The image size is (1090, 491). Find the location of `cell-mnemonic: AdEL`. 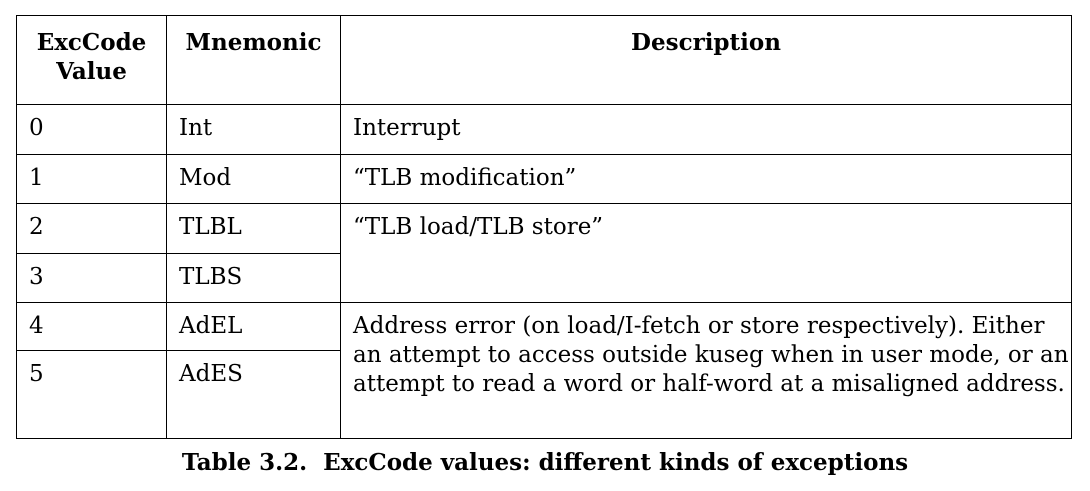

cell-mnemonic: AdEL is located at coordinates (253, 326).